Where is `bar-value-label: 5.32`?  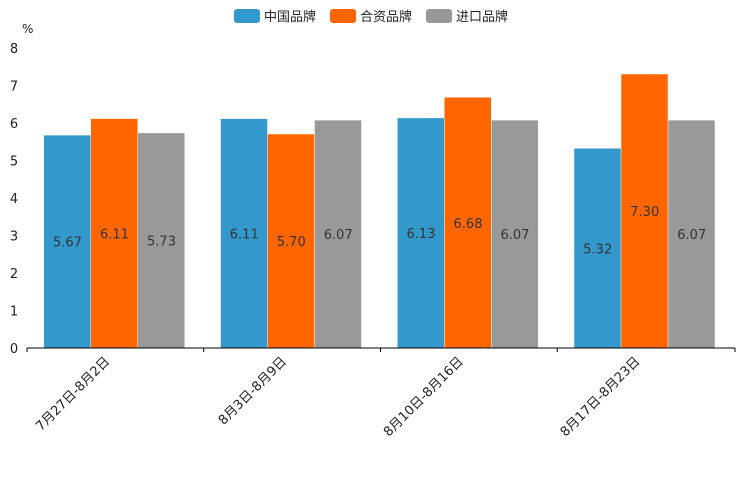 bar-value-label: 5.32 is located at coordinates (597, 249).